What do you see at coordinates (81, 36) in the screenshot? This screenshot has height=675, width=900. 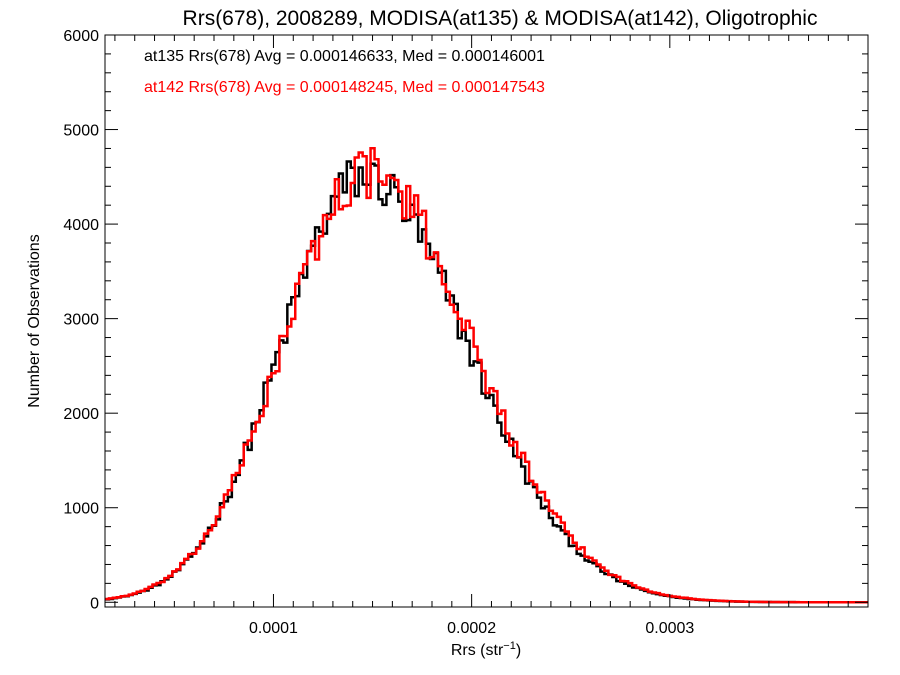 I see `y-tick-label: 6000` at bounding box center [81, 36].